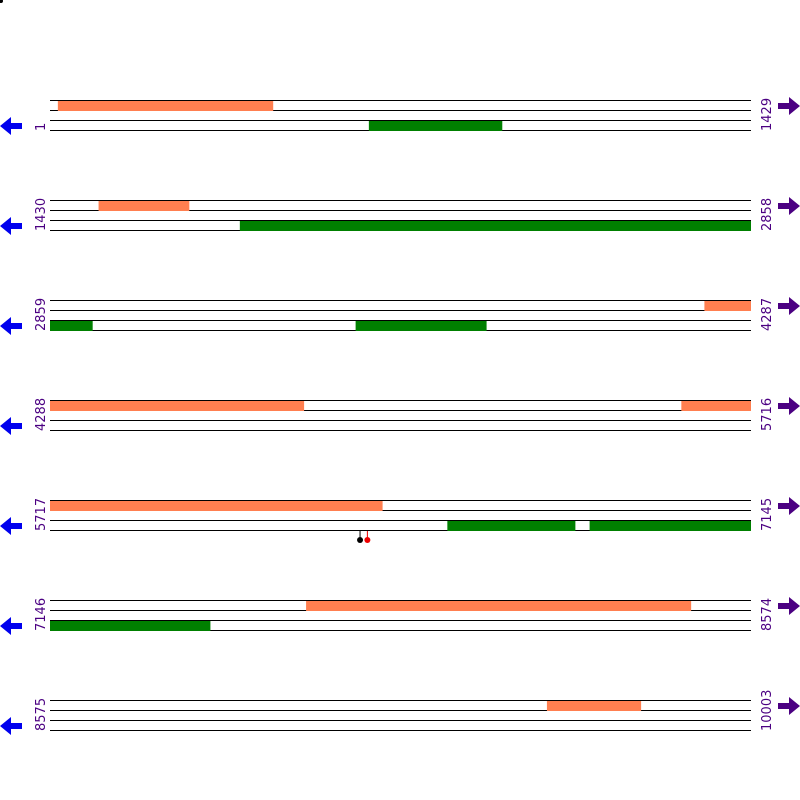 This screenshot has height=800, width=800. I want to click on row-end-label: 10003, so click(767, 710).